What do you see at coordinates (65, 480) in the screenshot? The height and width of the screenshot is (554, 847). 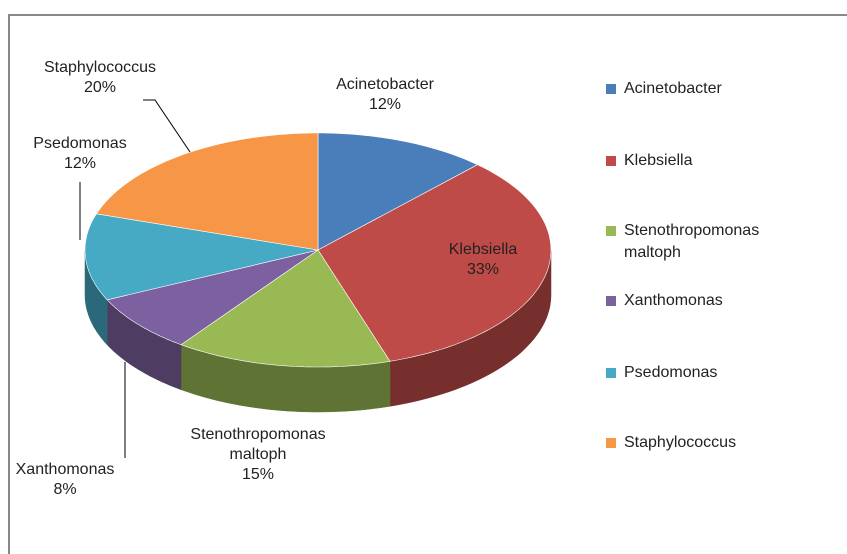 I see `data-label: Xanthomonas 8%` at bounding box center [65, 480].